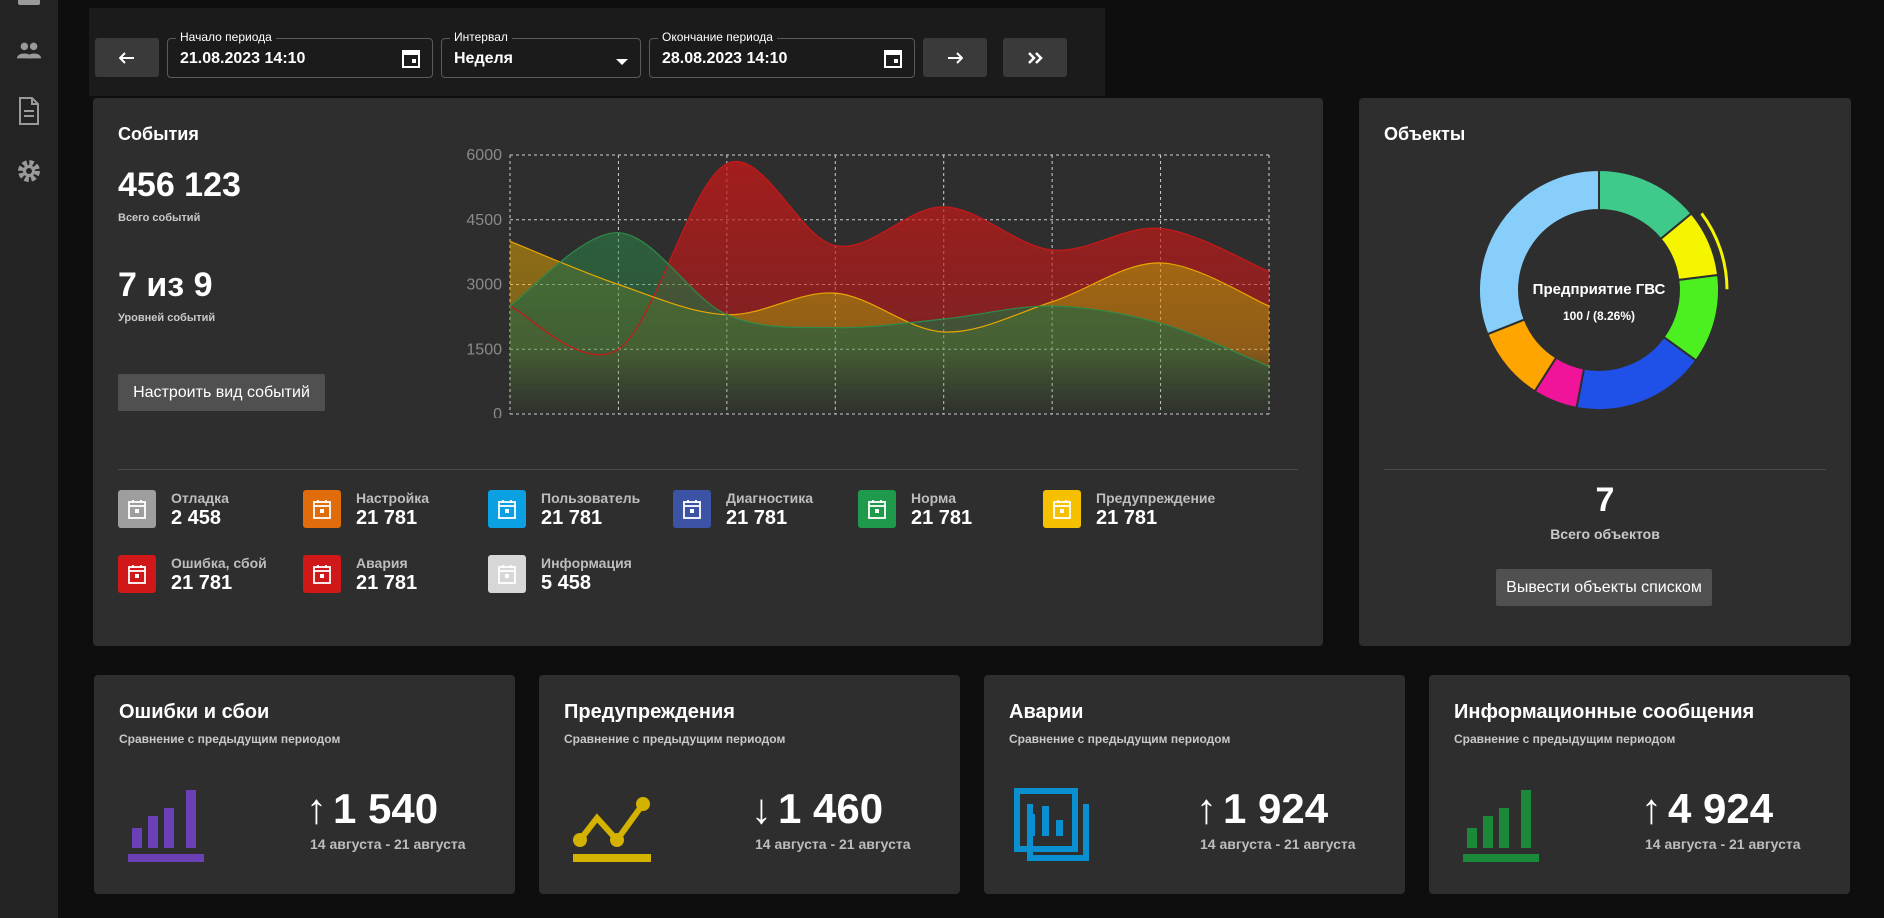  I want to click on objects-donut-chart: Предприятие ГВС 100 / (8.26%), so click(1603, 289).